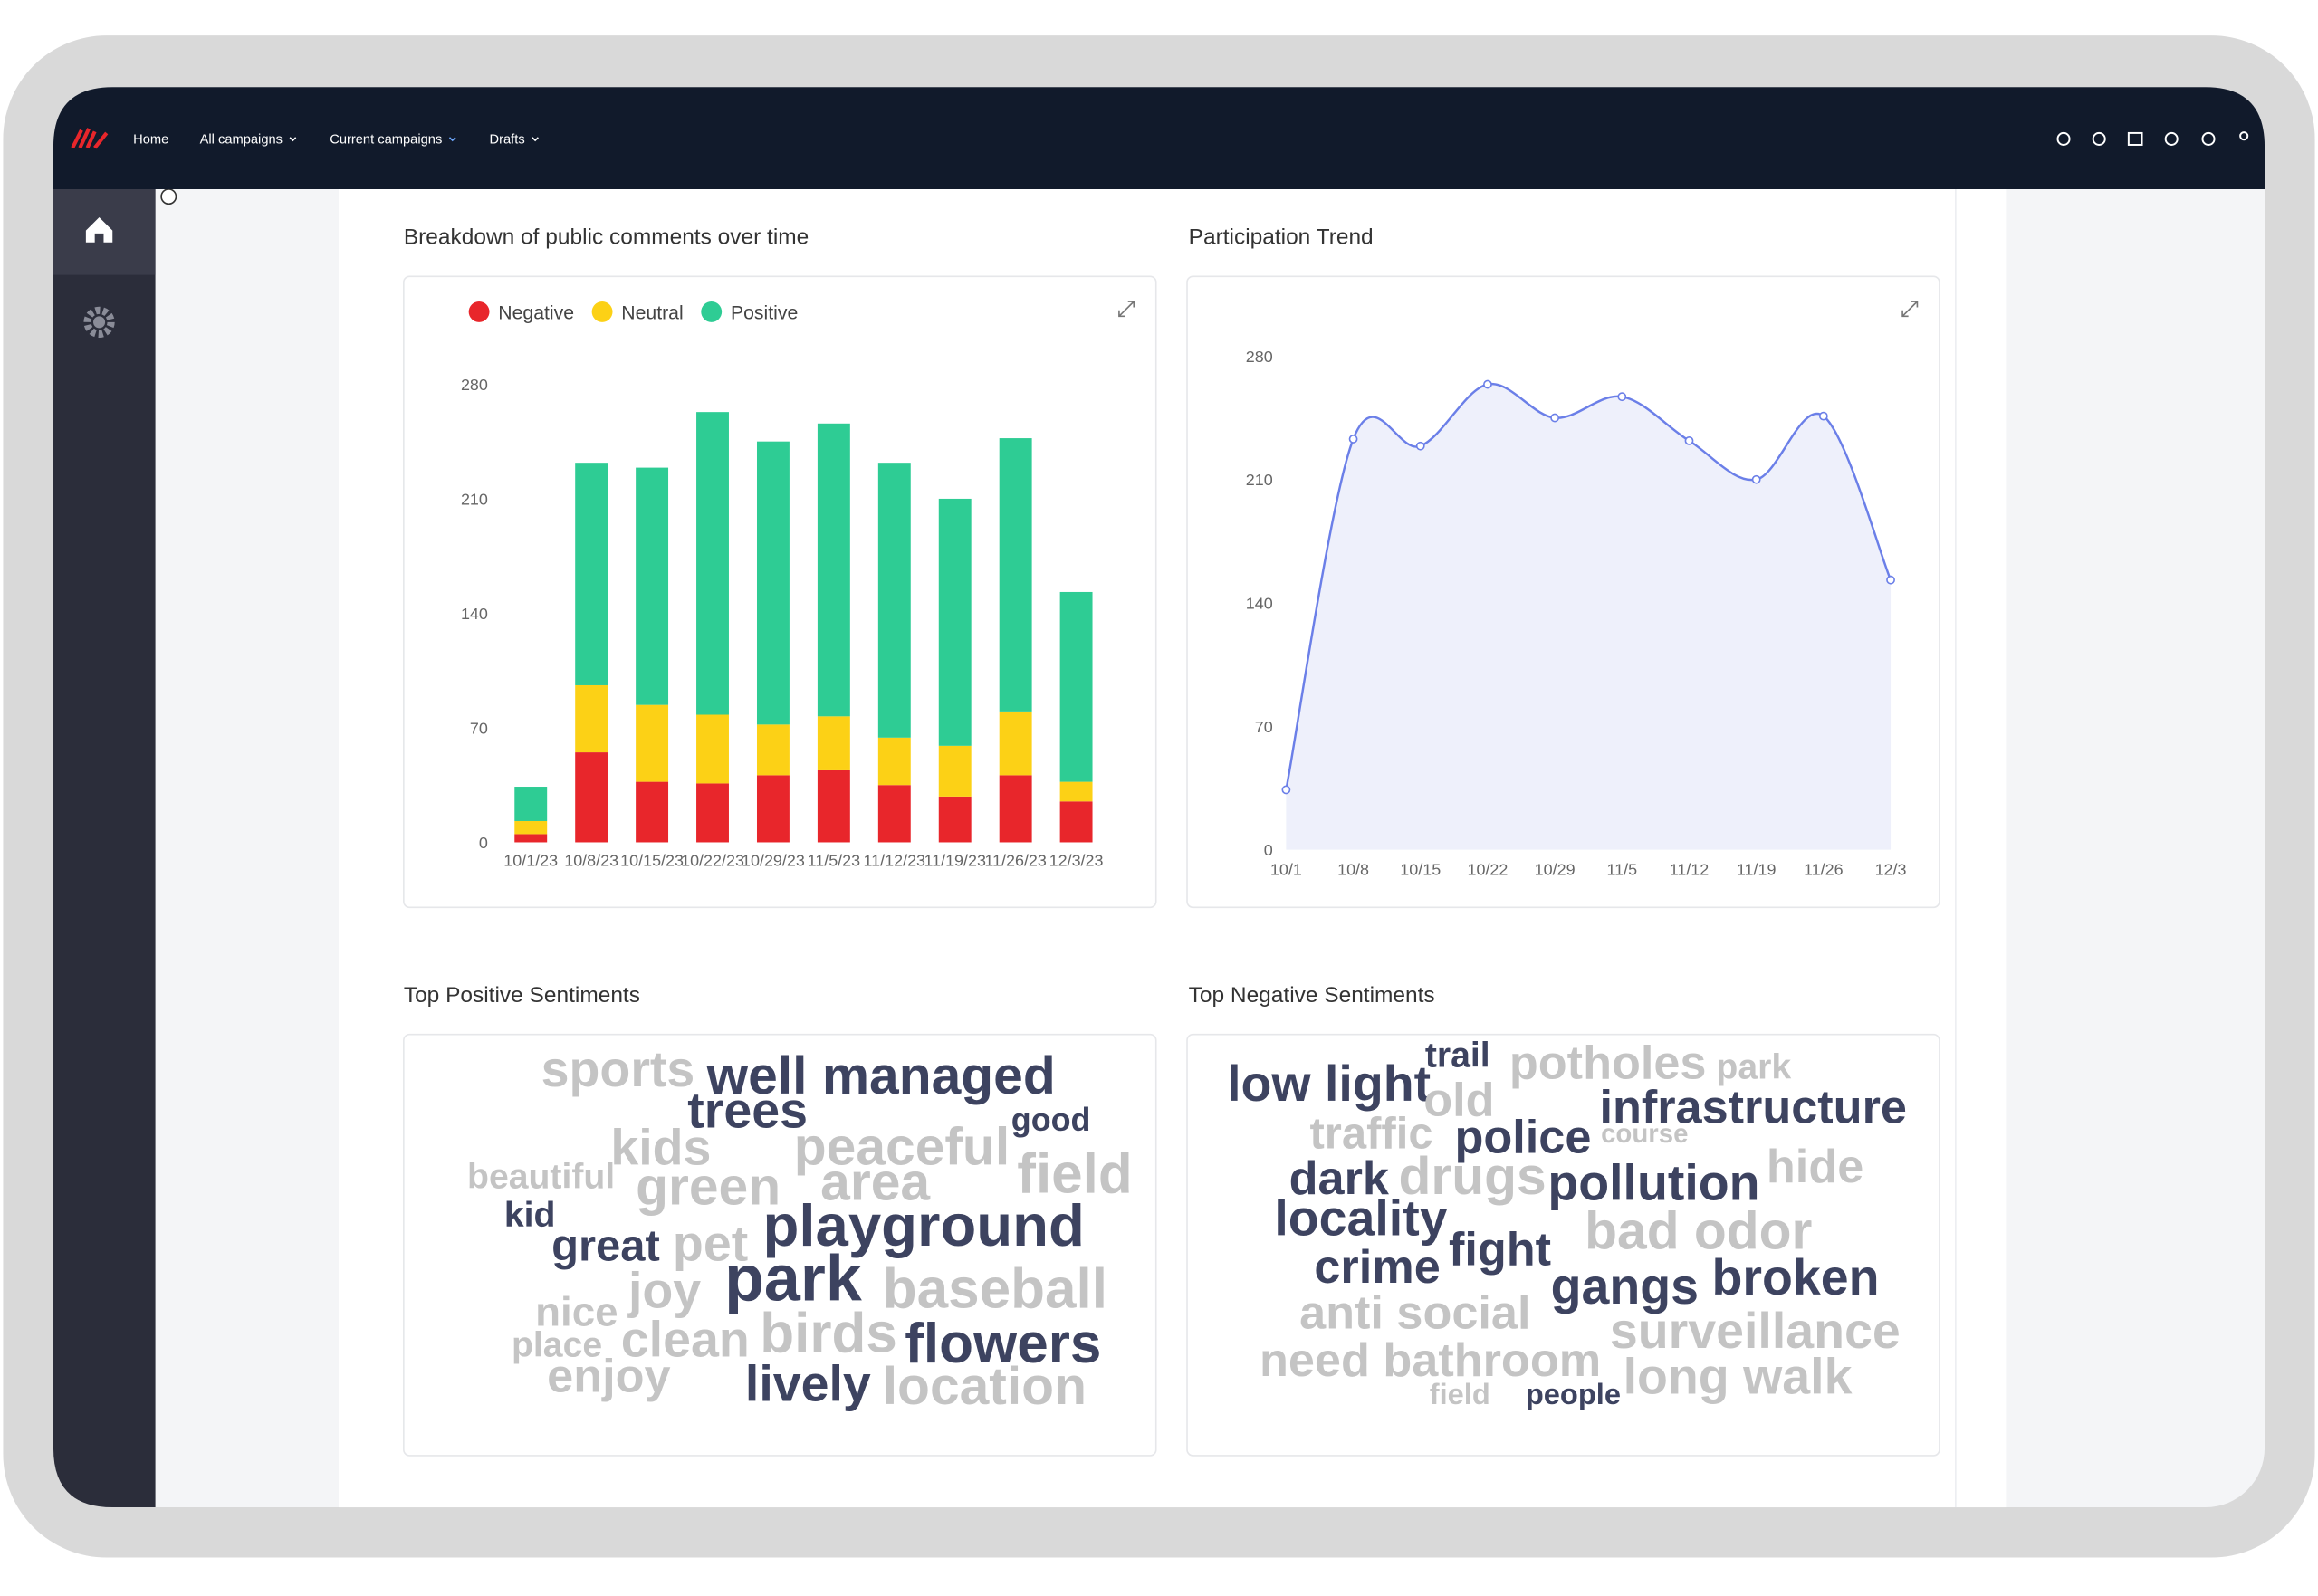 The image size is (2318, 1596). Describe the element at coordinates (536, 313) in the screenshot. I see `legend-label: Negative` at that location.